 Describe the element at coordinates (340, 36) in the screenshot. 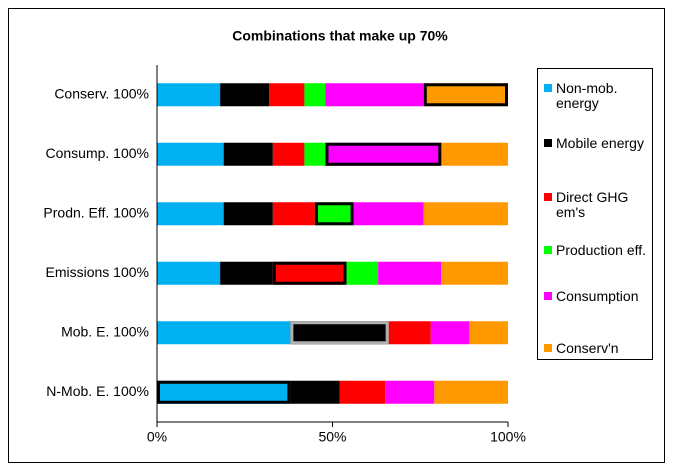

I see `chart-title: Combinations that make up 70%` at that location.